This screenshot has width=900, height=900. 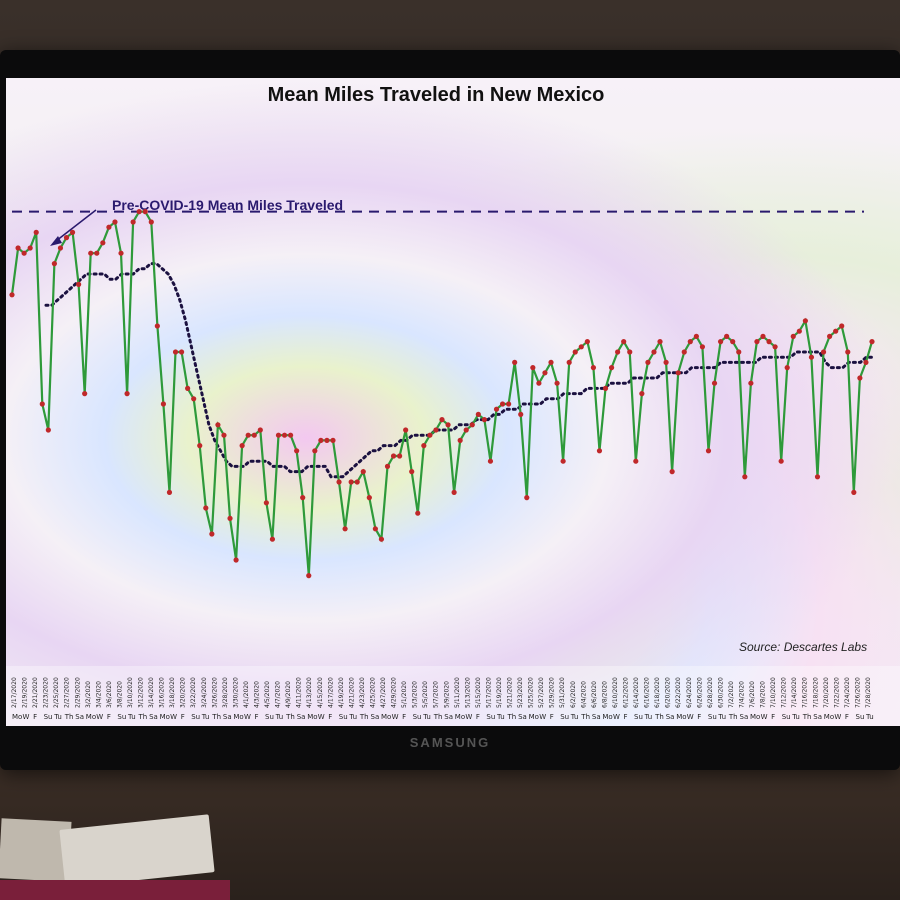 I want to click on x-tick-label: 5/27/2020, so click(x=541, y=692).